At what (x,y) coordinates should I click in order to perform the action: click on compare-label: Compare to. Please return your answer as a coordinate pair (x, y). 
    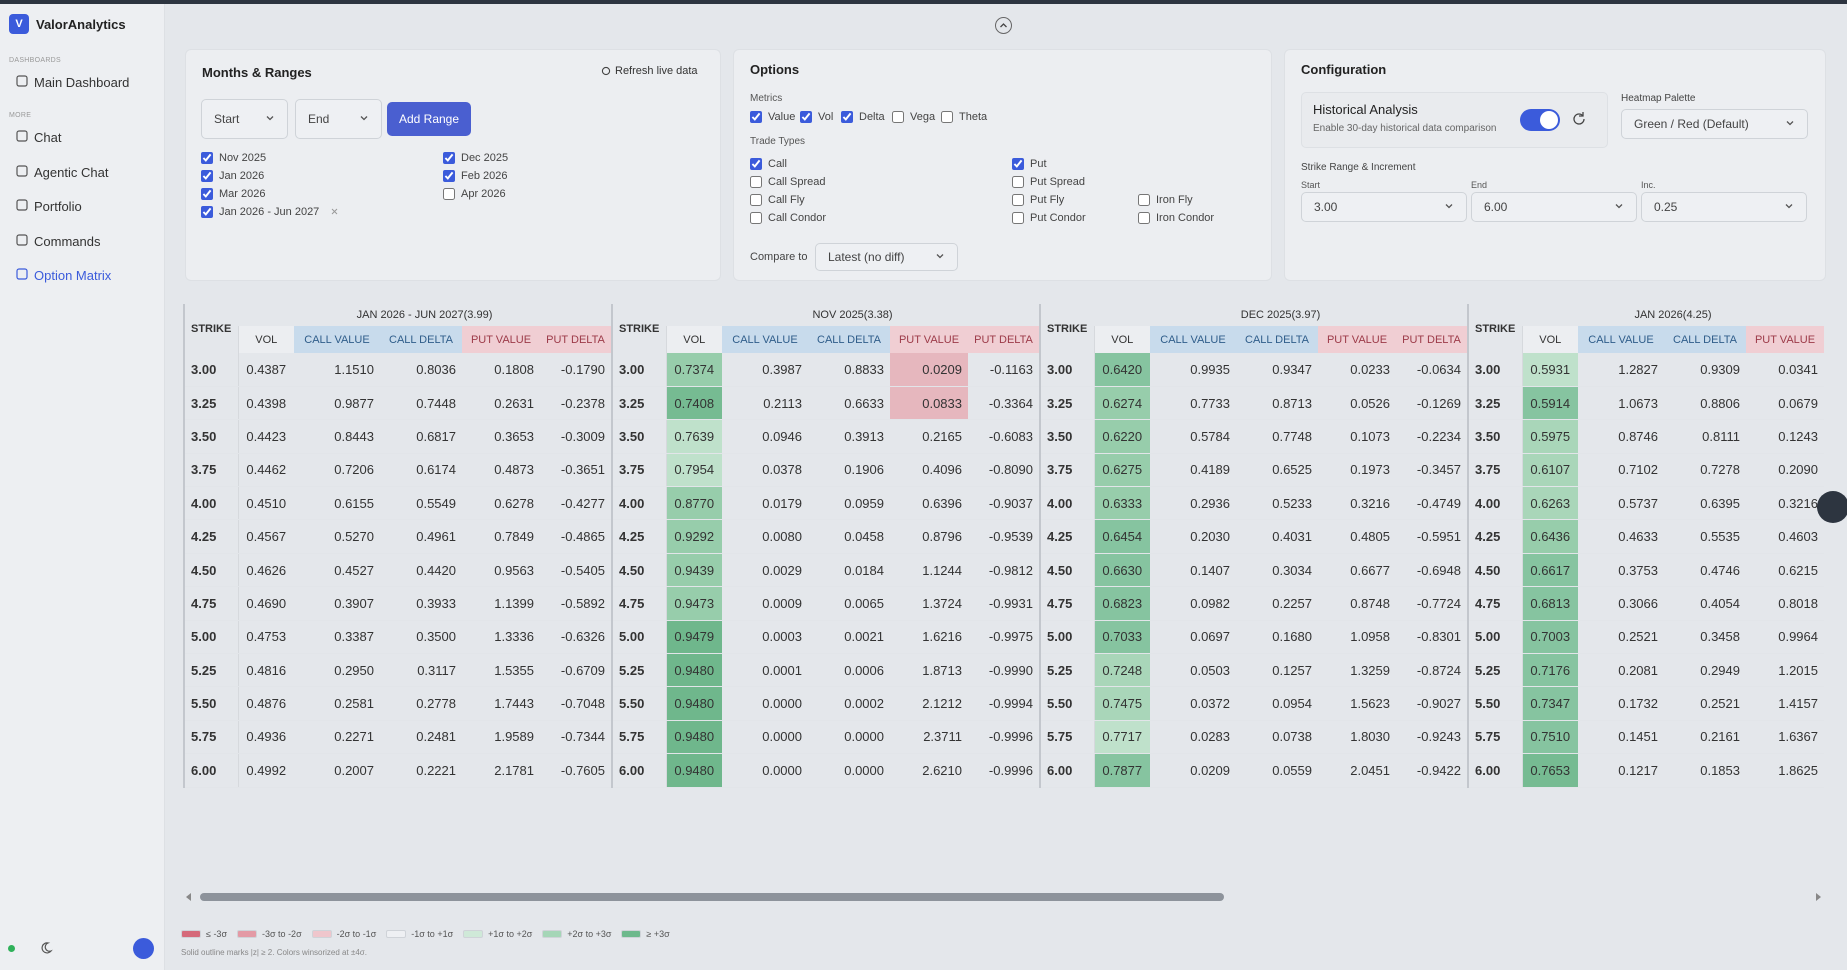
    Looking at the image, I should click on (779, 257).